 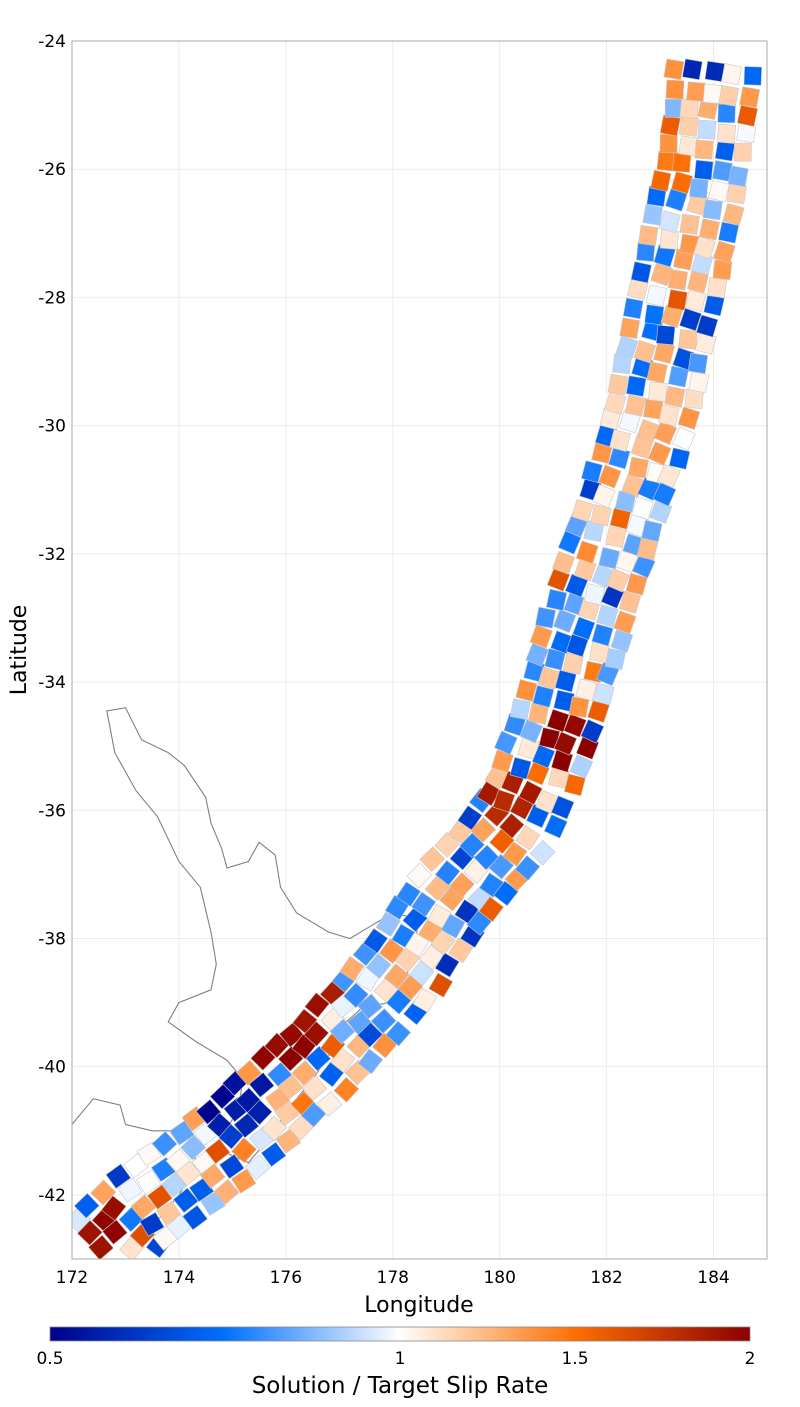 I want to click on x-tick-label: 172, so click(x=72, y=1278).